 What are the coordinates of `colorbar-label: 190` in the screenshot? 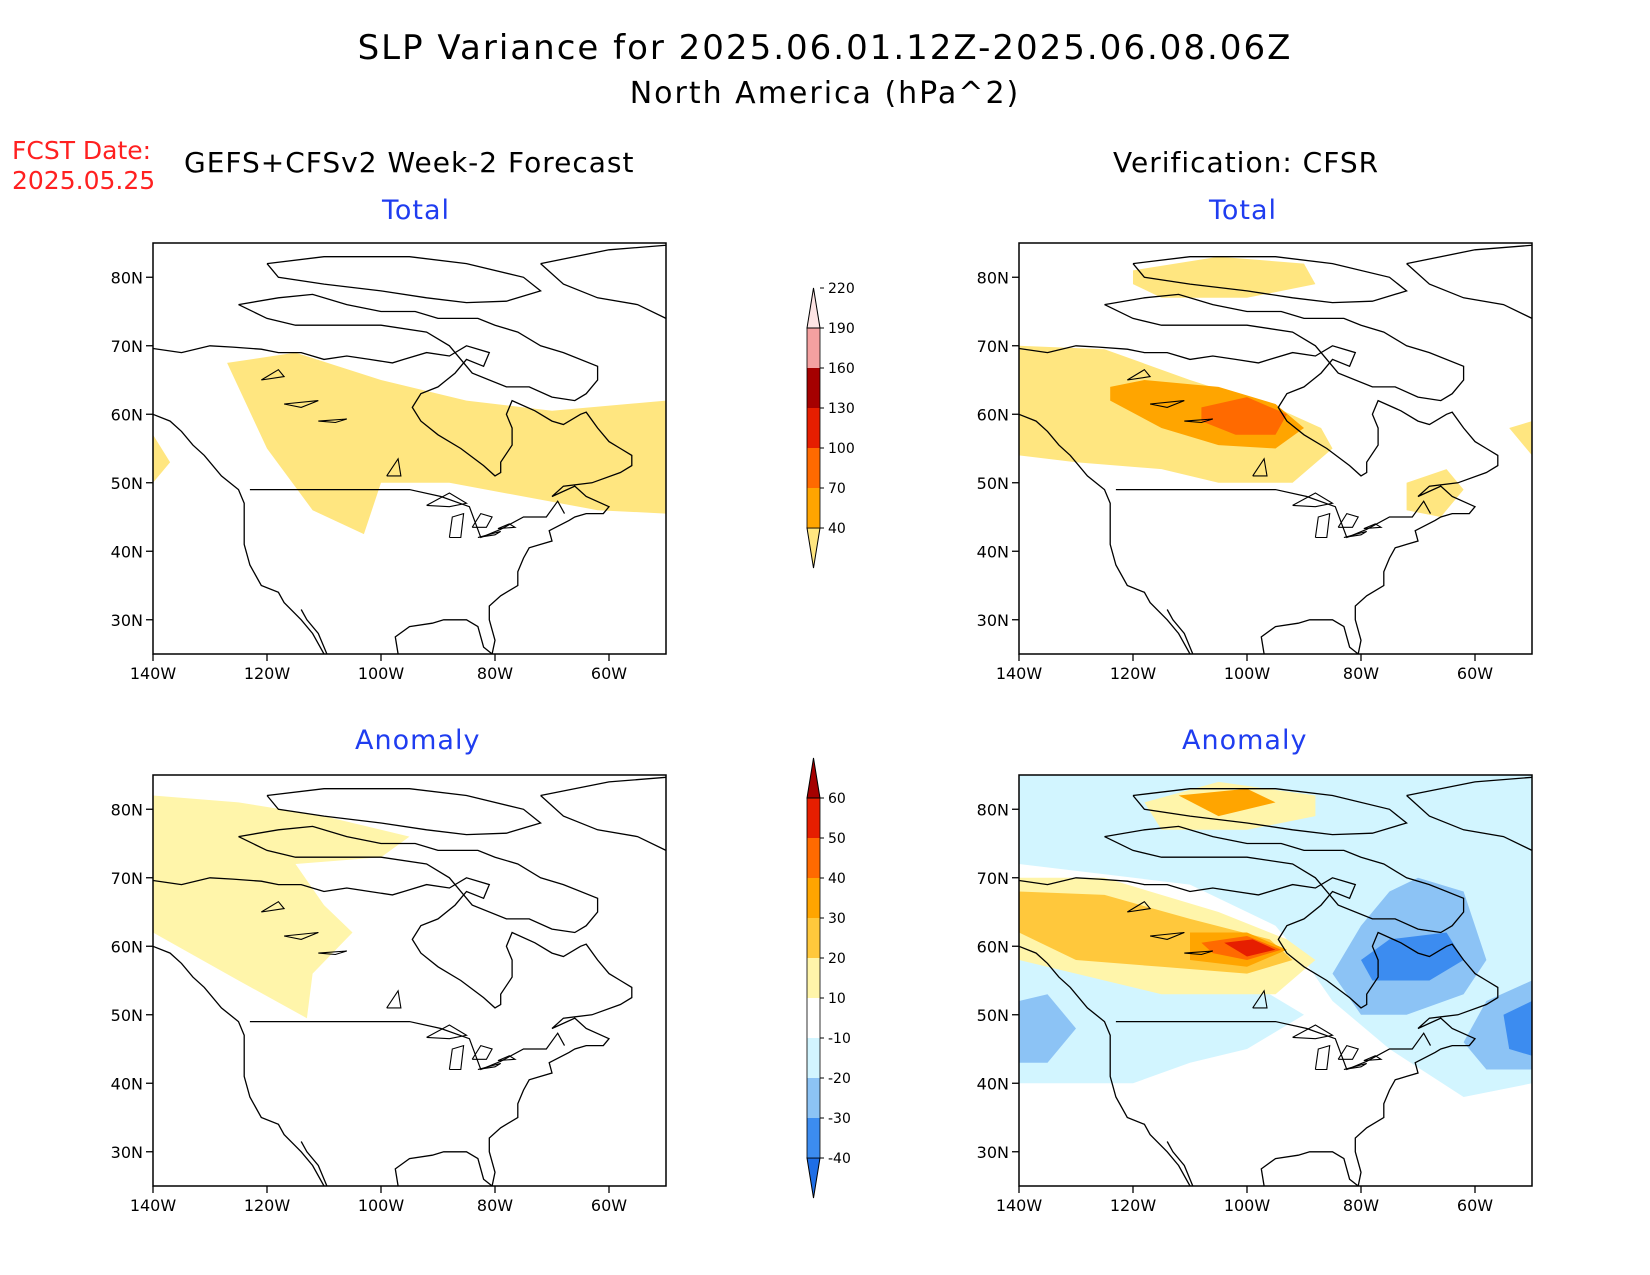 It's located at (841, 329).